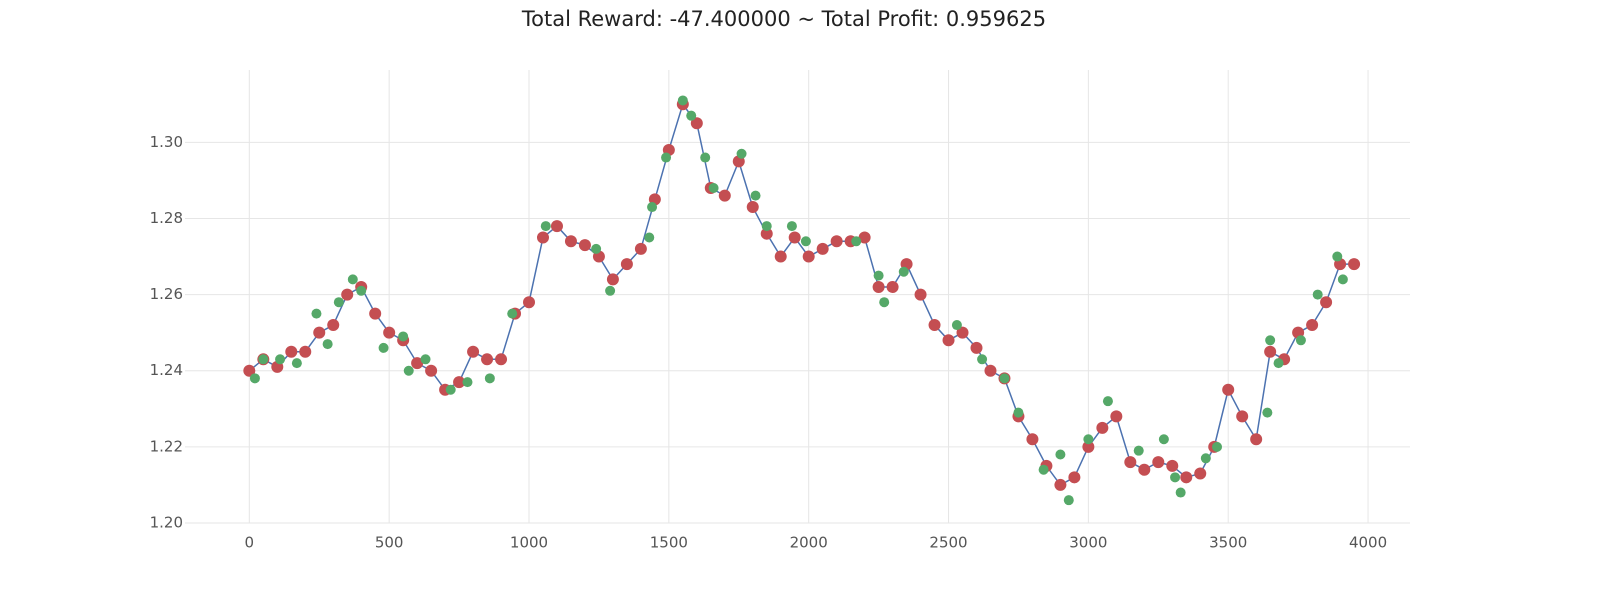  I want to click on y-tick-label: 1.28, so click(166, 218).